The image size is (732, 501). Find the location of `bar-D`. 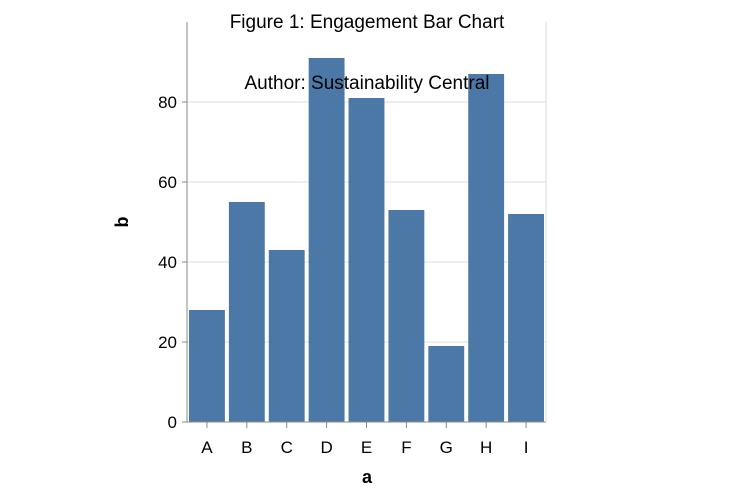

bar-D is located at coordinates (326, 240).